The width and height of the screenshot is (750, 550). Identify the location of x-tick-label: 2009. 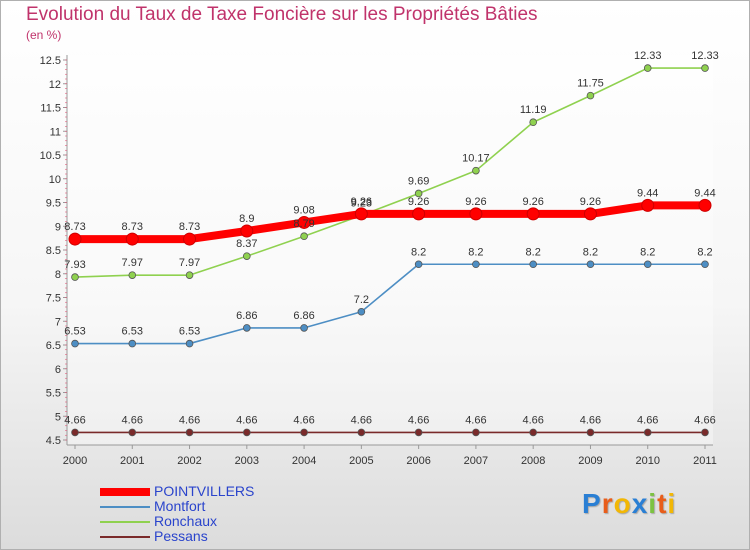
(590, 461).